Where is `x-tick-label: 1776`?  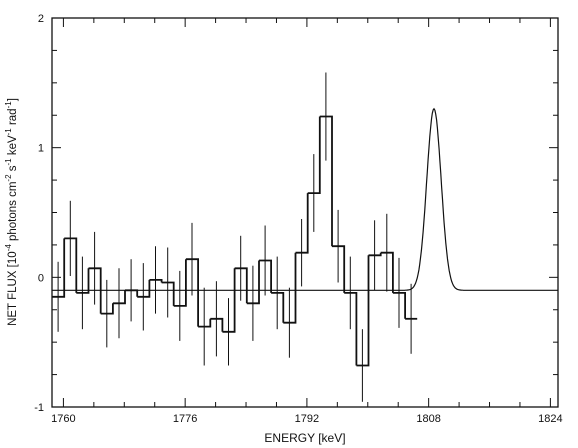
x-tick-label: 1776 is located at coordinates (185, 419).